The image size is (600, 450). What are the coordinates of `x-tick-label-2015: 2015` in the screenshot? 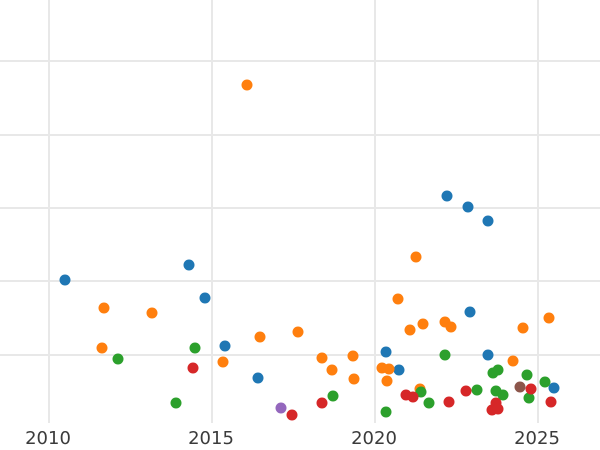 It's located at (211, 438).